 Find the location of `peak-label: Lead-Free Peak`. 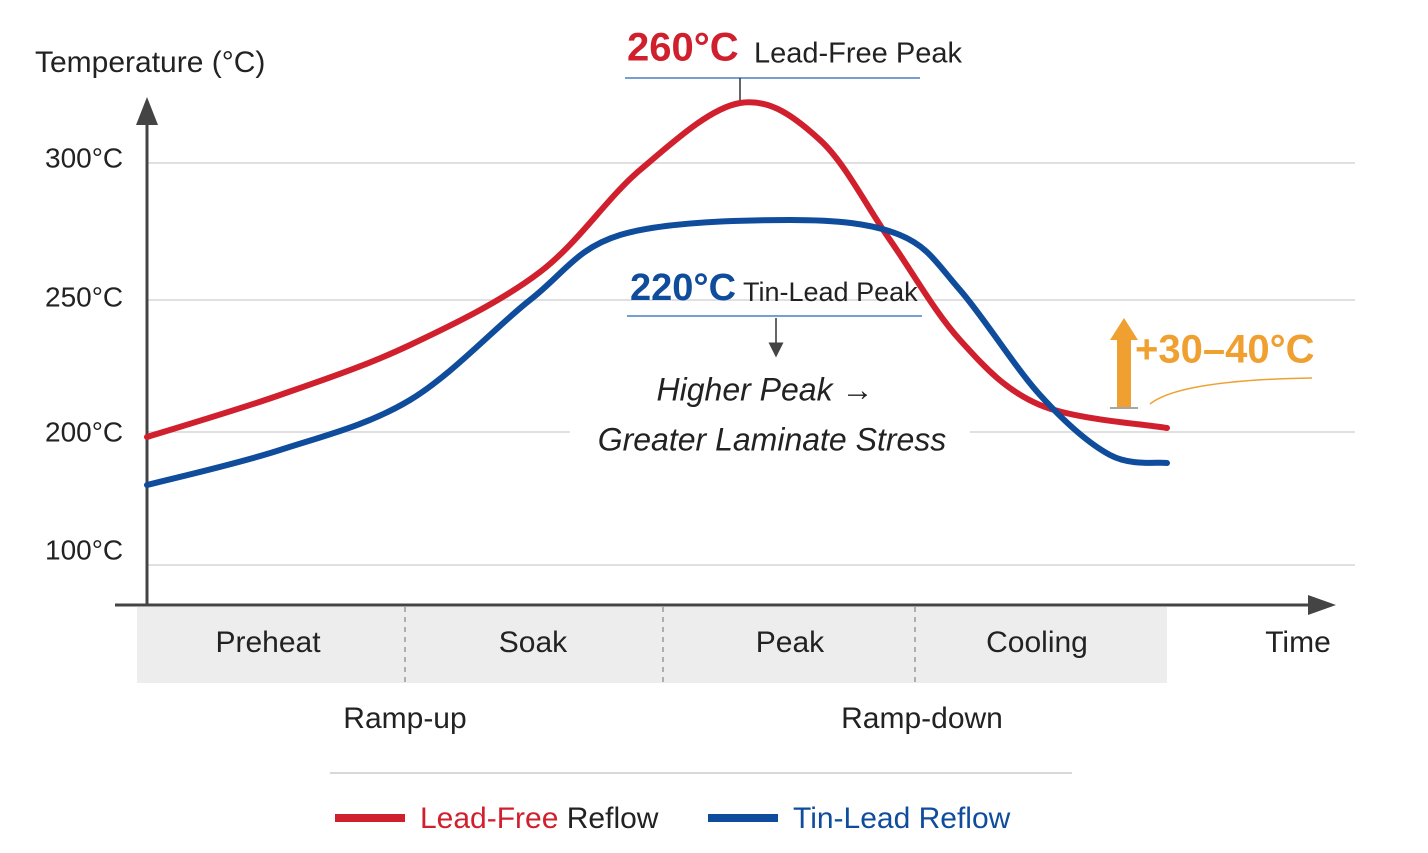

peak-label: Lead-Free Peak is located at coordinates (858, 54).